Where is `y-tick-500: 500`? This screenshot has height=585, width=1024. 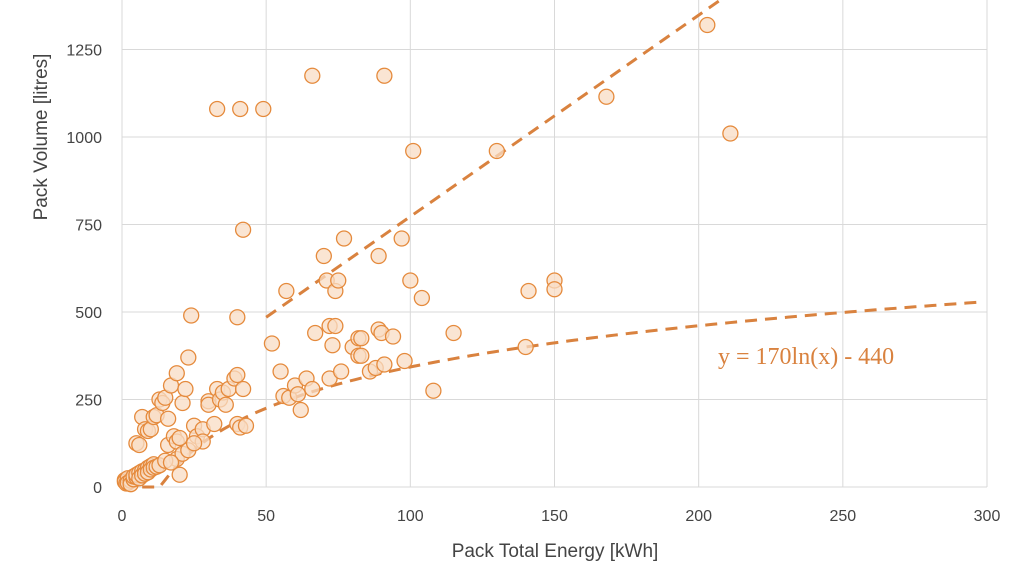 y-tick-500: 500 is located at coordinates (88, 313).